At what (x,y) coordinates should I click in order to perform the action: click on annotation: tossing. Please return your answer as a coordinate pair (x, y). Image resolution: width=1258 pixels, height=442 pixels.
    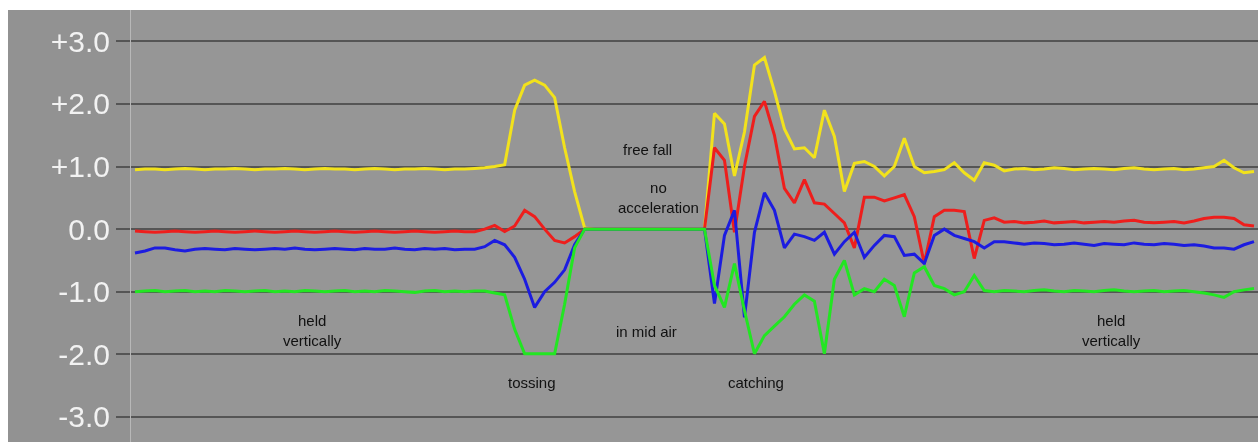
    Looking at the image, I should click on (532, 382).